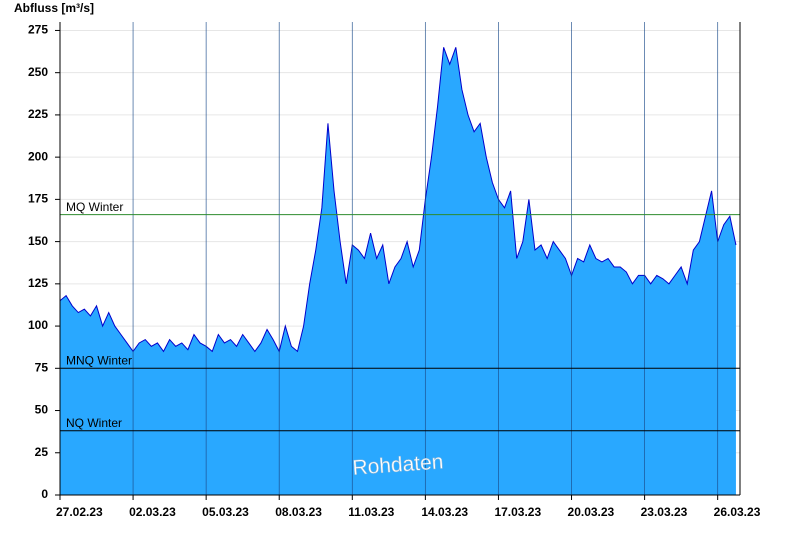 The width and height of the screenshot is (800, 550). I want to click on y-tick-label: 25, so click(42, 452).